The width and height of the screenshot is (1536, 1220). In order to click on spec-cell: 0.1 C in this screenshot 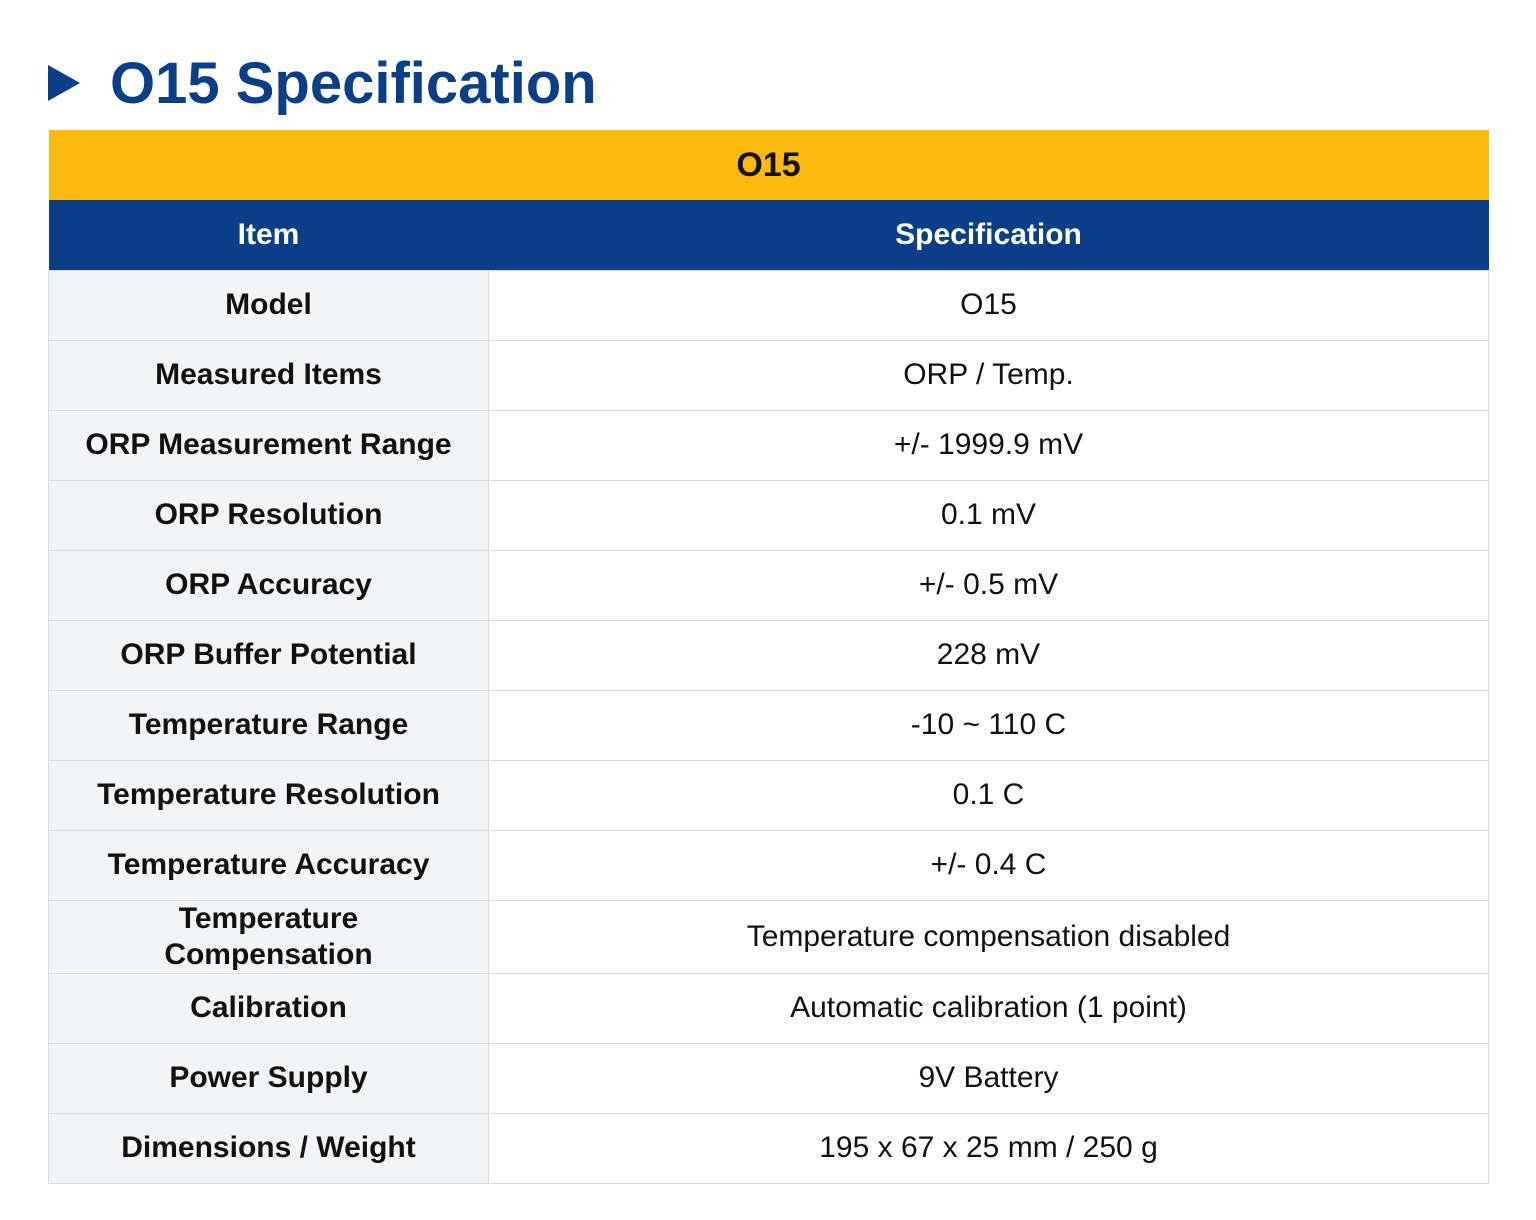, I will do `click(988, 795)`.